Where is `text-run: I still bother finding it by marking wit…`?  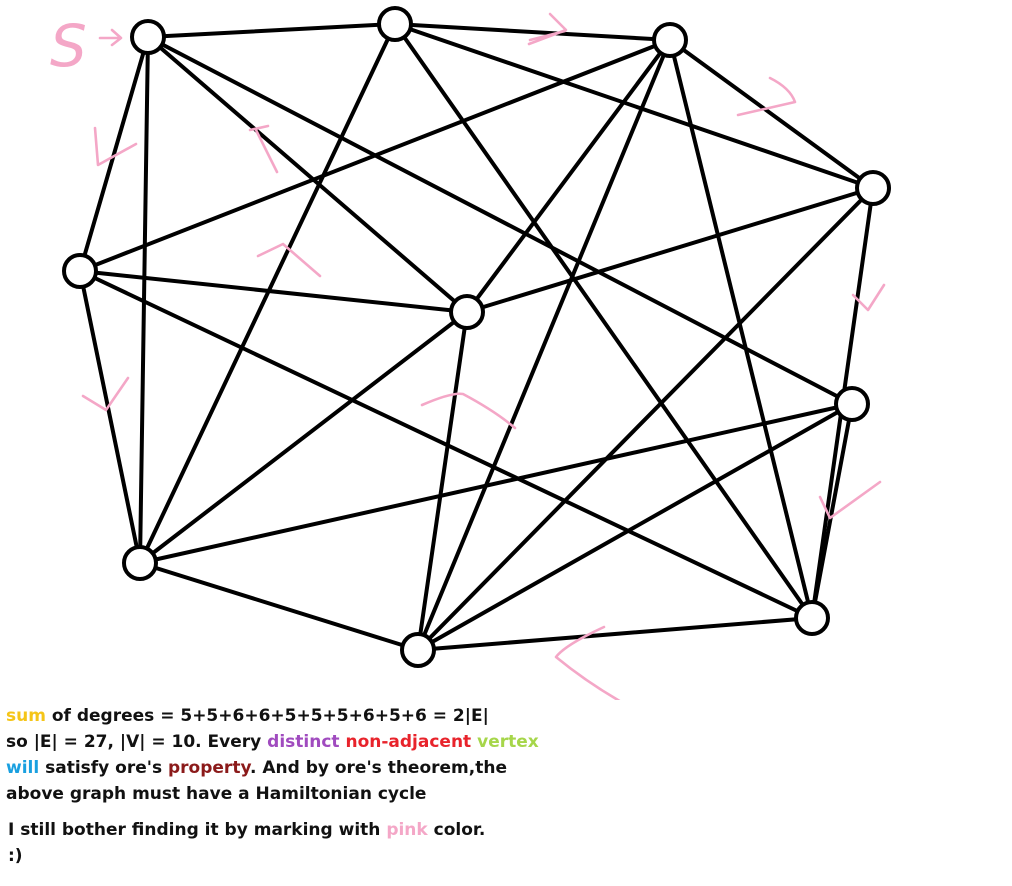
text-run: I still bother finding it by marking wit… is located at coordinates (197, 830).